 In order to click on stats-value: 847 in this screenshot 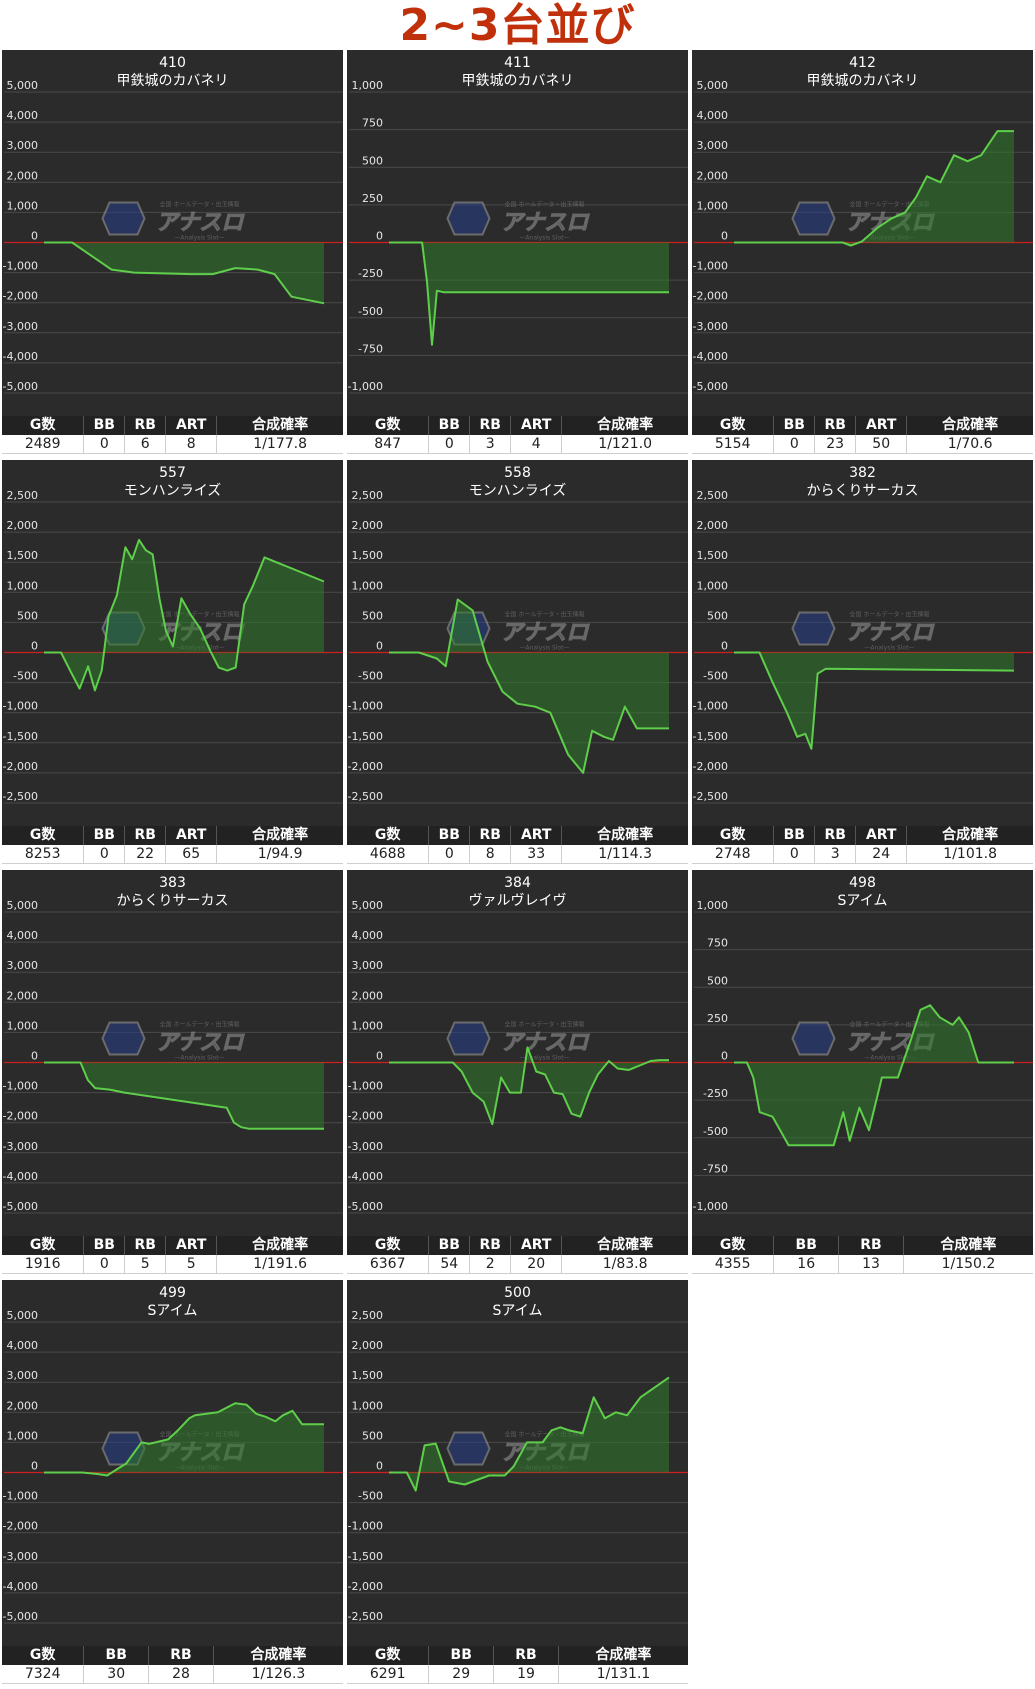, I will do `click(388, 444)`.